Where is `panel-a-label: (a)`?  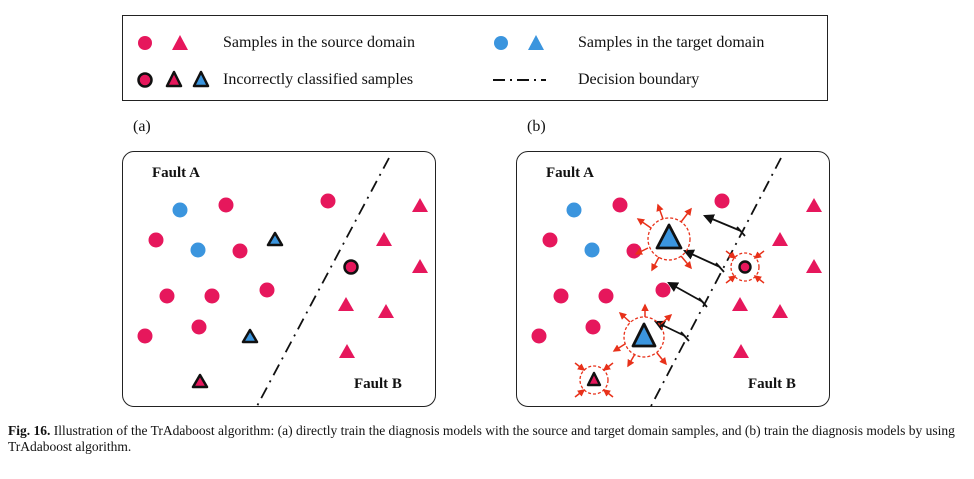
panel-a-label: (a) is located at coordinates (142, 126).